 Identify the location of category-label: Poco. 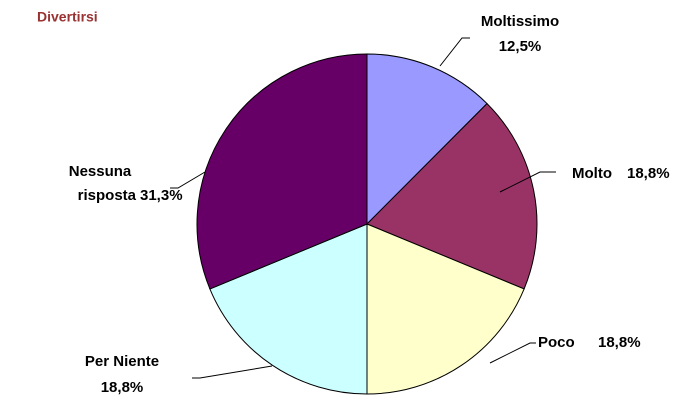
(556, 342).